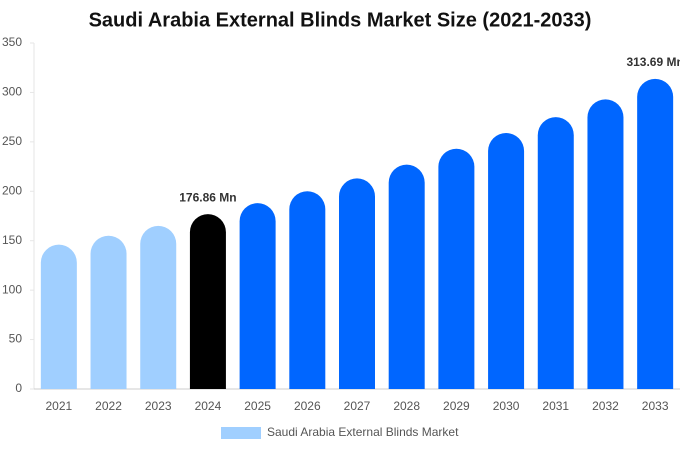 The width and height of the screenshot is (680, 450). Describe the element at coordinates (158, 406) in the screenshot. I see `x-tick-label: 2023` at that location.